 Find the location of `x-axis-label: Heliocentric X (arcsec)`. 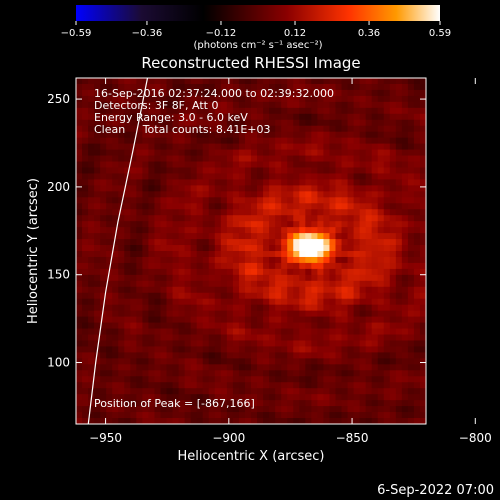

x-axis-label: Heliocentric X (arcsec) is located at coordinates (251, 456).